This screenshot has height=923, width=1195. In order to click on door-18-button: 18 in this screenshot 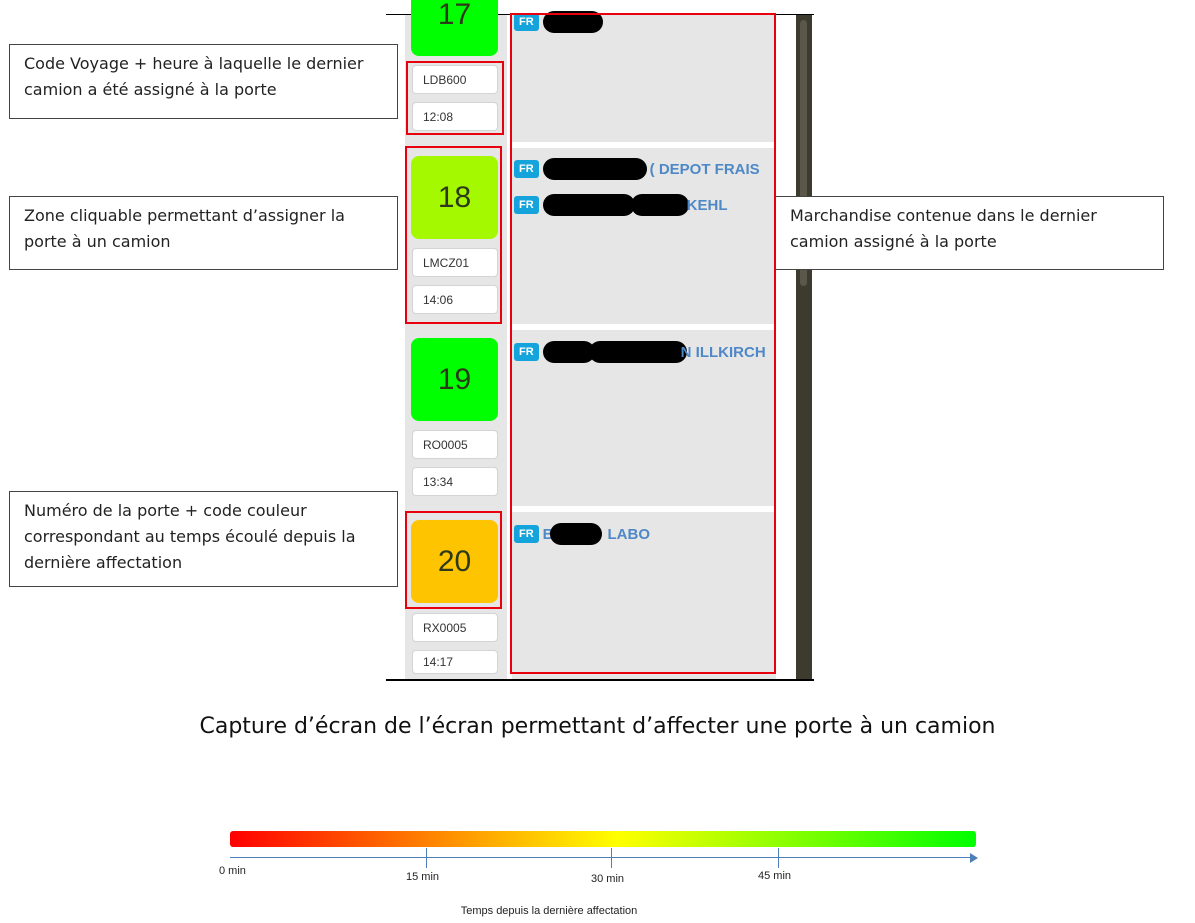, I will do `click(454, 197)`.